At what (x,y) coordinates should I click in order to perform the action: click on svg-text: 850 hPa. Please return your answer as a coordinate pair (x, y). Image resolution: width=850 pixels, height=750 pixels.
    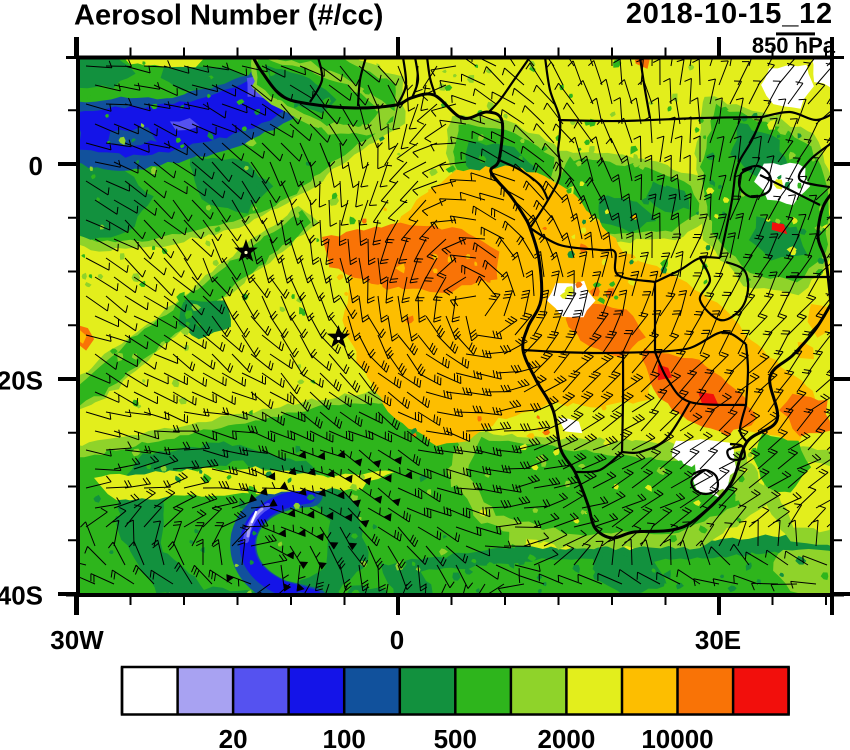
    Looking at the image, I should click on (794, 45).